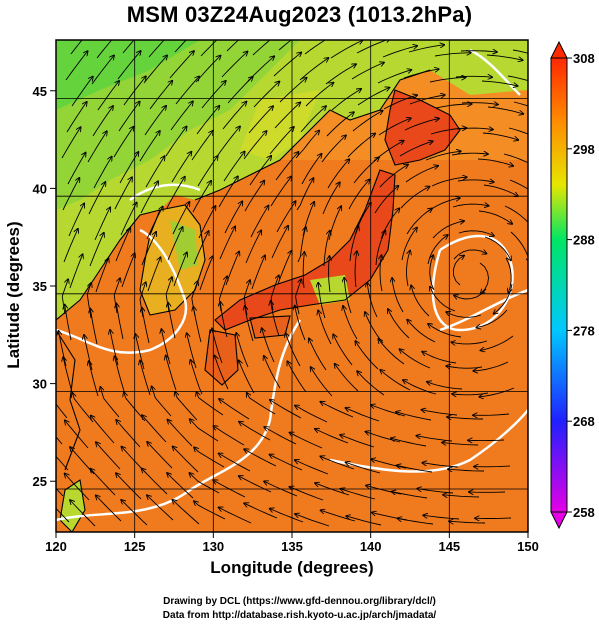 This screenshot has height=625, width=599. What do you see at coordinates (40, 384) in the screenshot?
I see `y-tick-label: 30` at bounding box center [40, 384].